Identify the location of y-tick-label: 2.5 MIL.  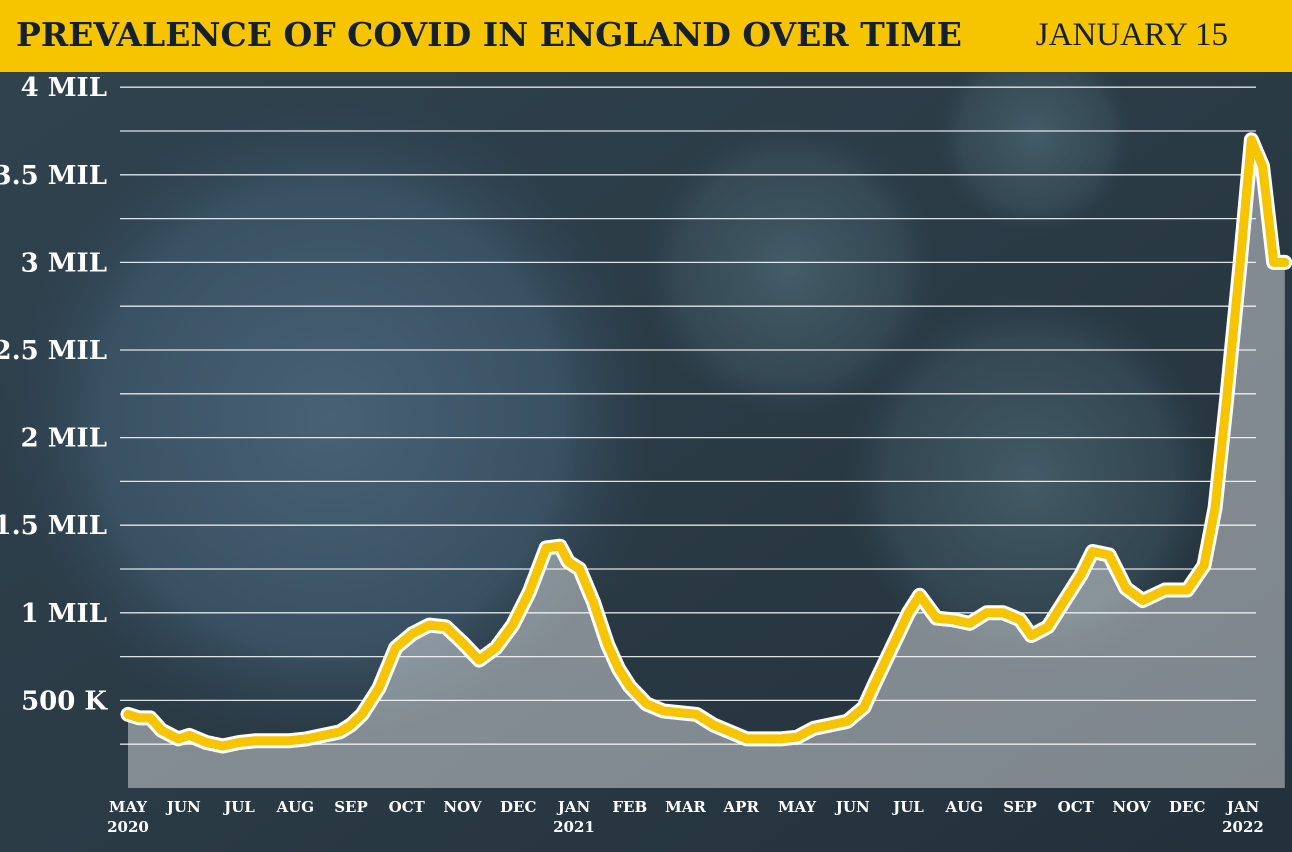
(53, 351).